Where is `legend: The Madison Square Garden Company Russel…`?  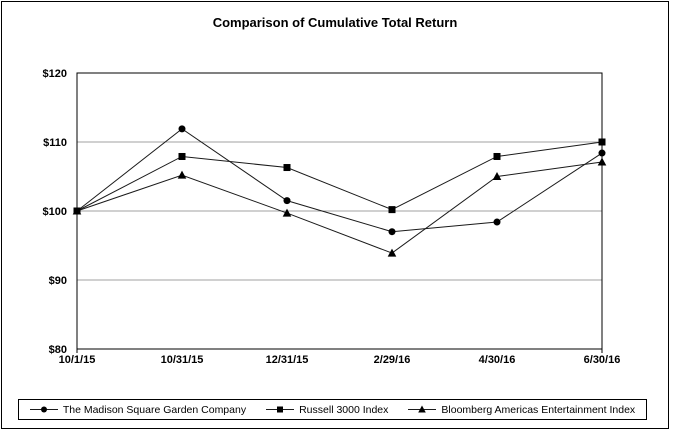 legend: The Madison Square Garden Company Russel… is located at coordinates (332, 409).